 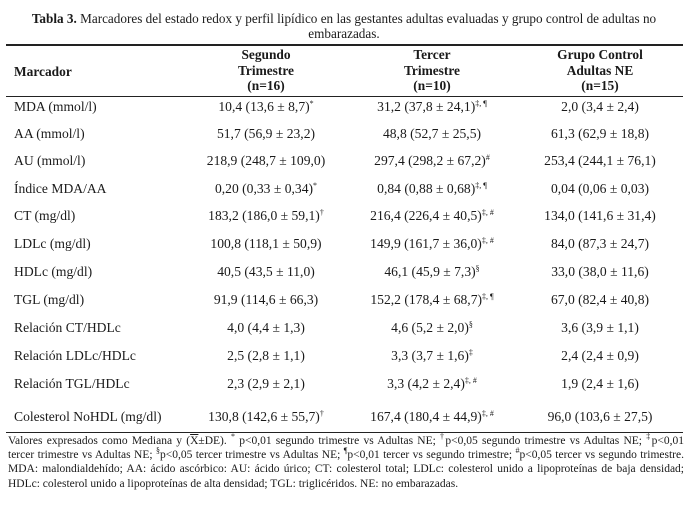 I want to click on row-label: Relación CT/HDLc, so click(x=67, y=327).